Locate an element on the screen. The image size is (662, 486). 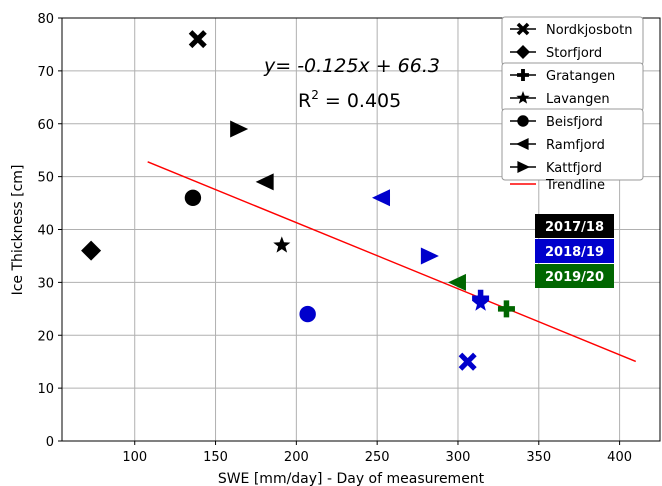
season-badge-label: 2018/19 is located at coordinates (574, 252).